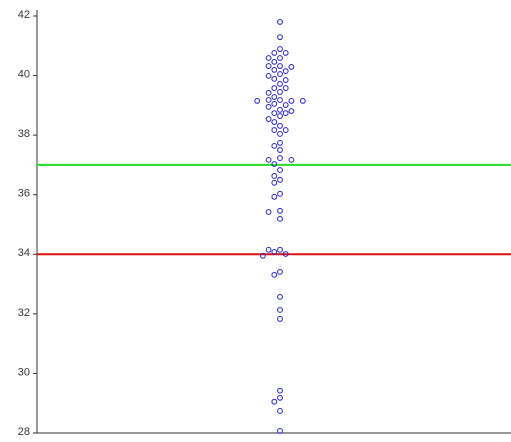 The image size is (511, 442). What do you see at coordinates (24, 313) in the screenshot?
I see `y-tick-label: 32` at bounding box center [24, 313].